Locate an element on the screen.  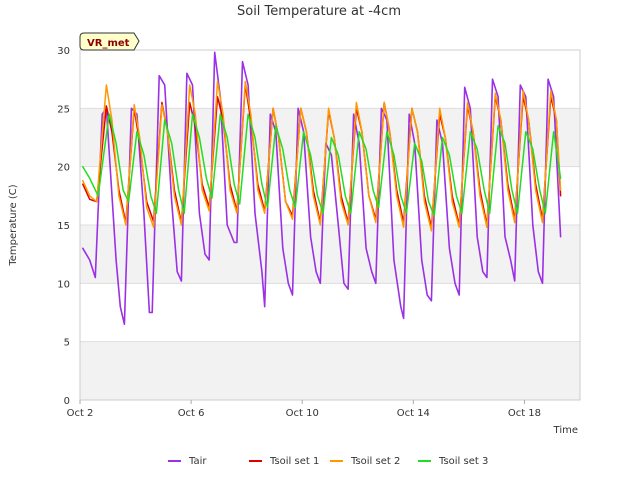
x-axis-label: Time is located at coordinates (565, 430).